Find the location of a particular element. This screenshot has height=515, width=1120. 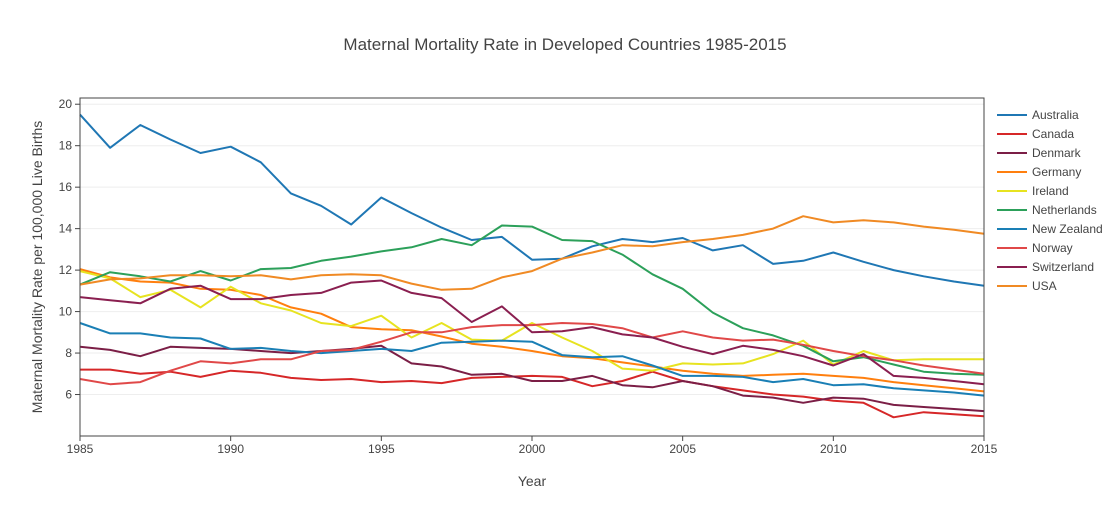

legend-label: Germany is located at coordinates (1056, 172).